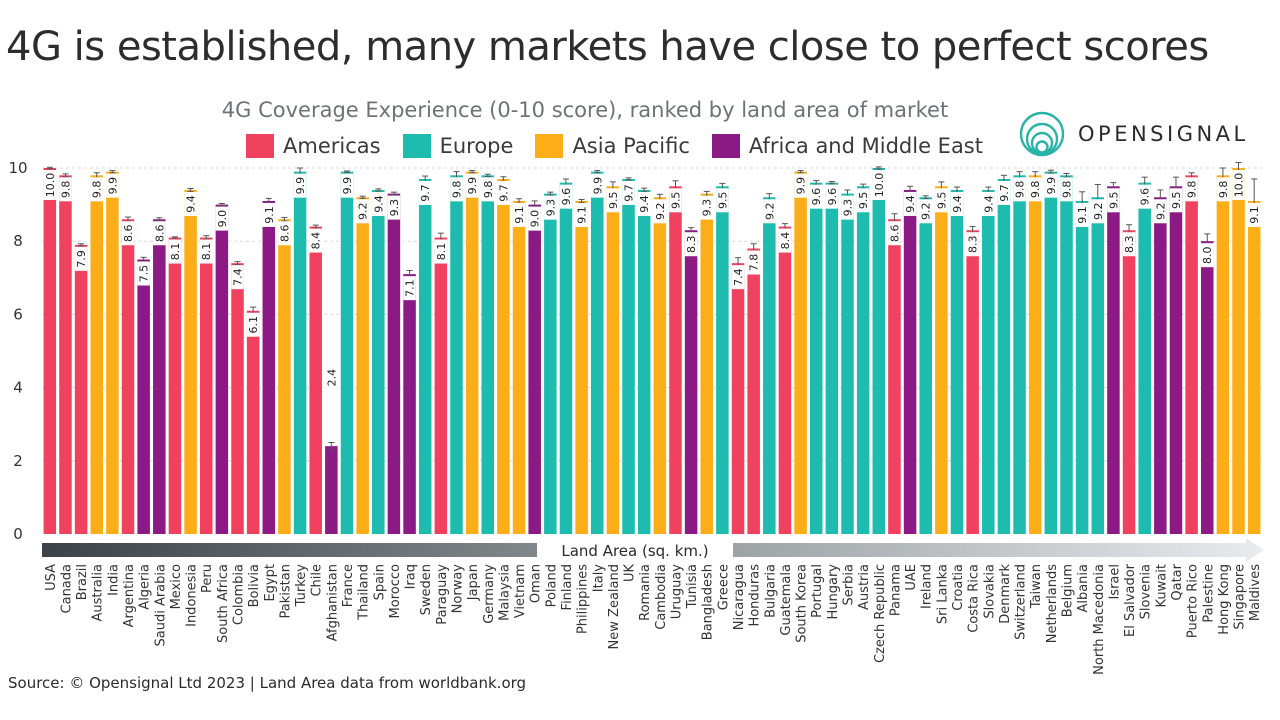 This screenshot has height=720, width=1280. Describe the element at coordinates (175, 251) in the screenshot. I see `value-label: 8.1` at that location.